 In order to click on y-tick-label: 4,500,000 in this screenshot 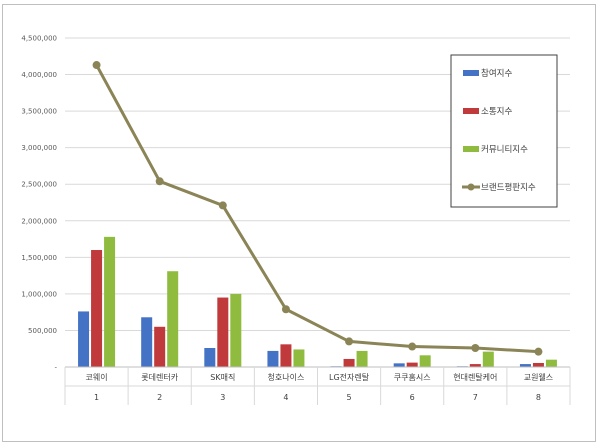, I will do `click(39, 39)`.